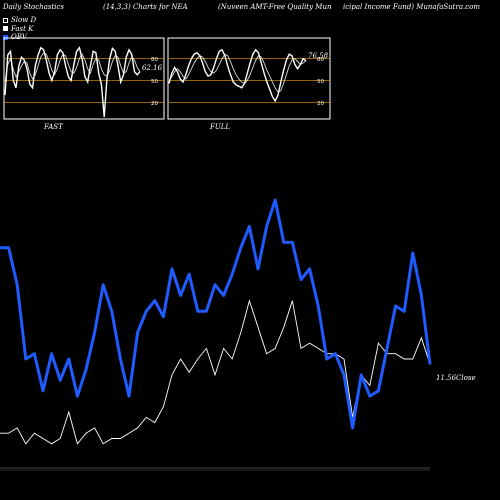 Image resolution: width=500 pixels, height=500 pixels. I want to click on panel-1-level-label-20: 20, so click(154, 104).